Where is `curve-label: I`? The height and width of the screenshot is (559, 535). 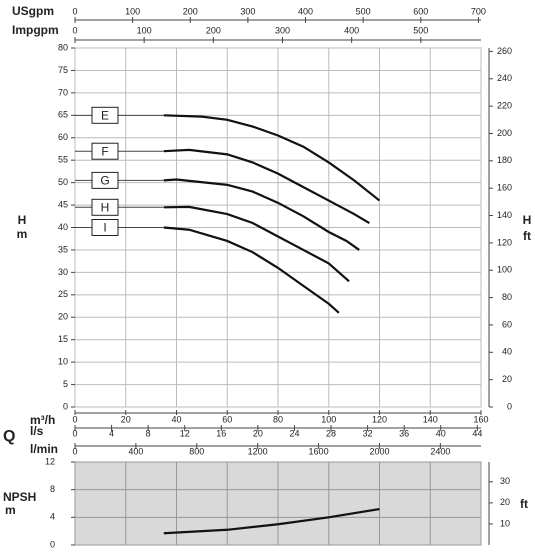
curve-label: I is located at coordinates (104, 228).